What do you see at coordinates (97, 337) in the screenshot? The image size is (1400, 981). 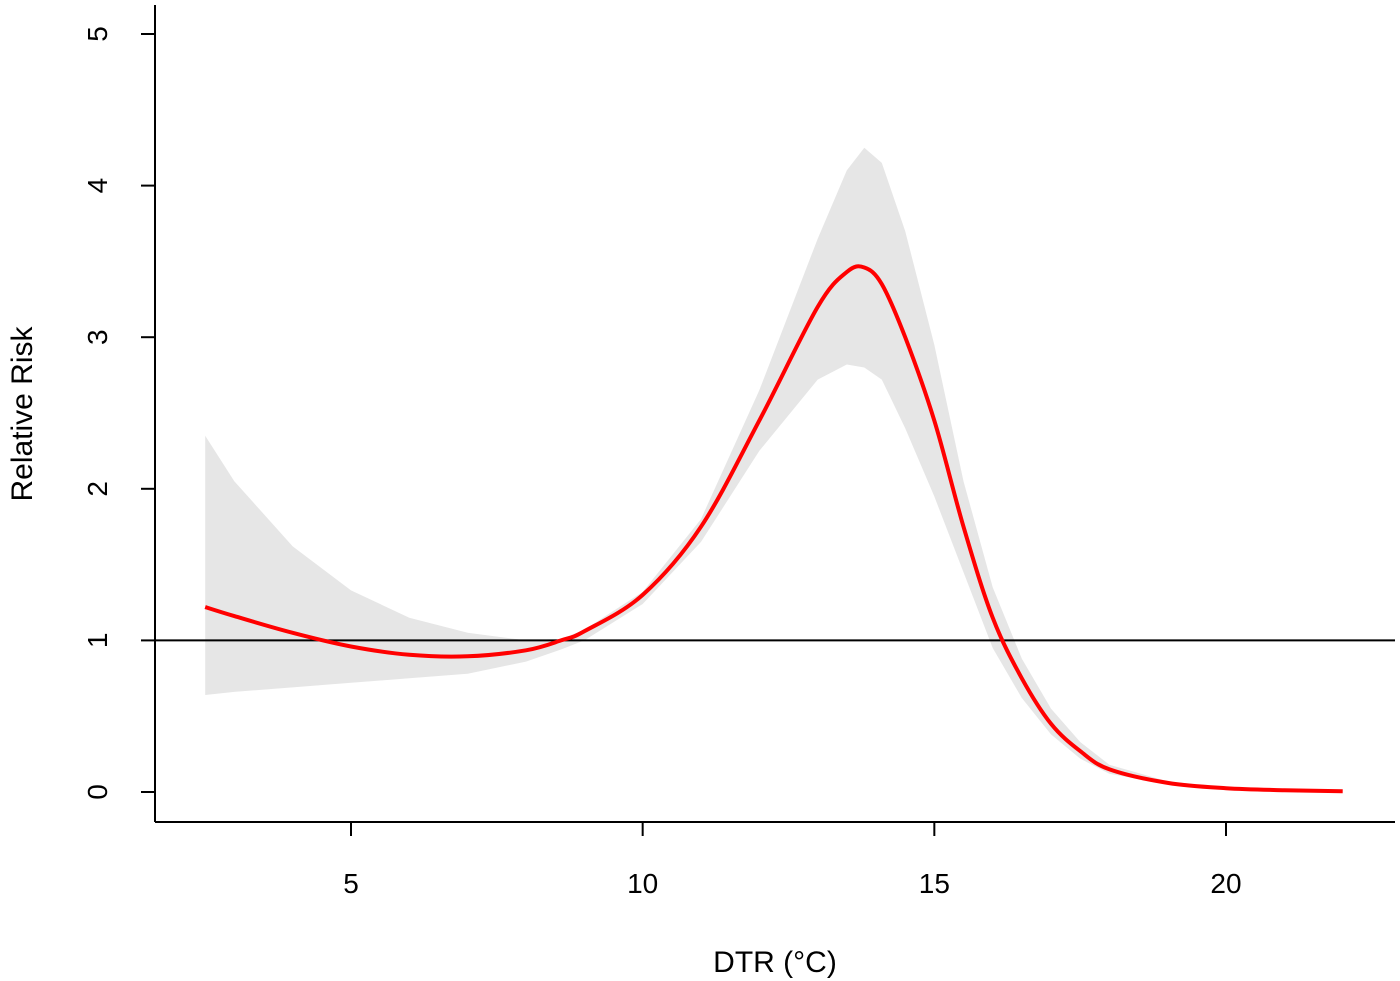 I see `y-tick-label: 3` at bounding box center [97, 337].